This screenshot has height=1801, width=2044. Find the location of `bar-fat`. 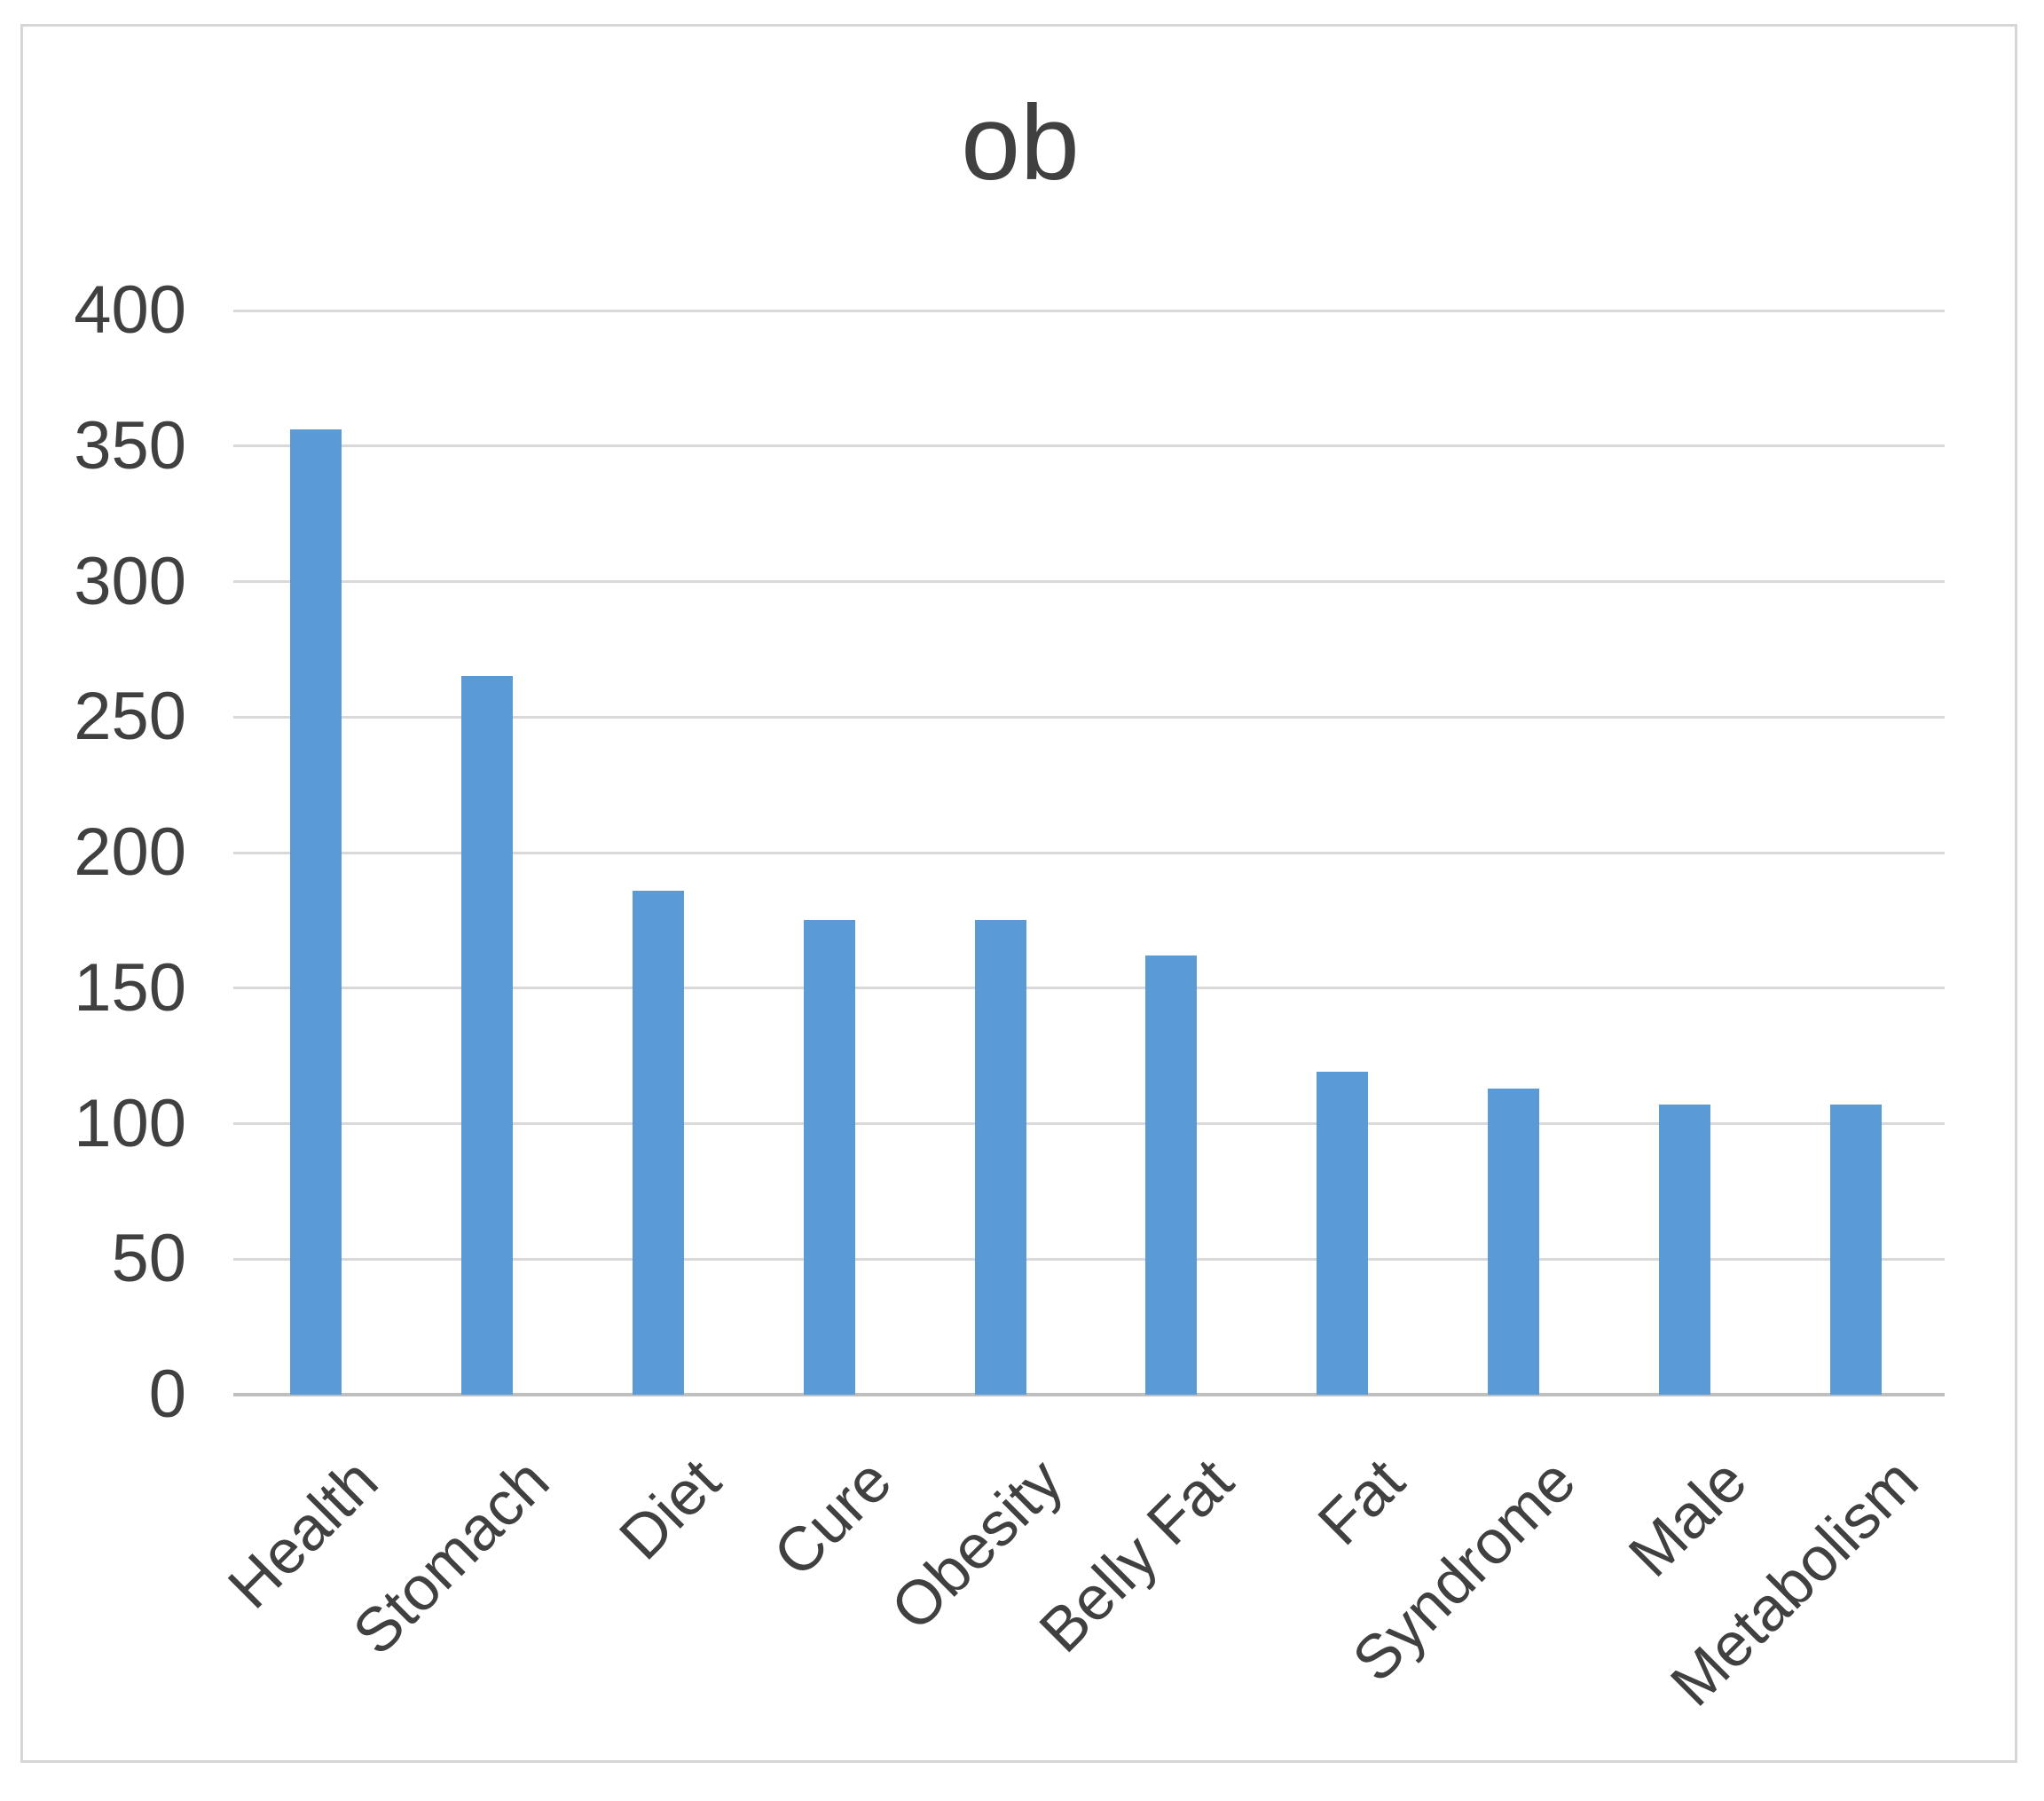

bar-fat is located at coordinates (1343, 1234).